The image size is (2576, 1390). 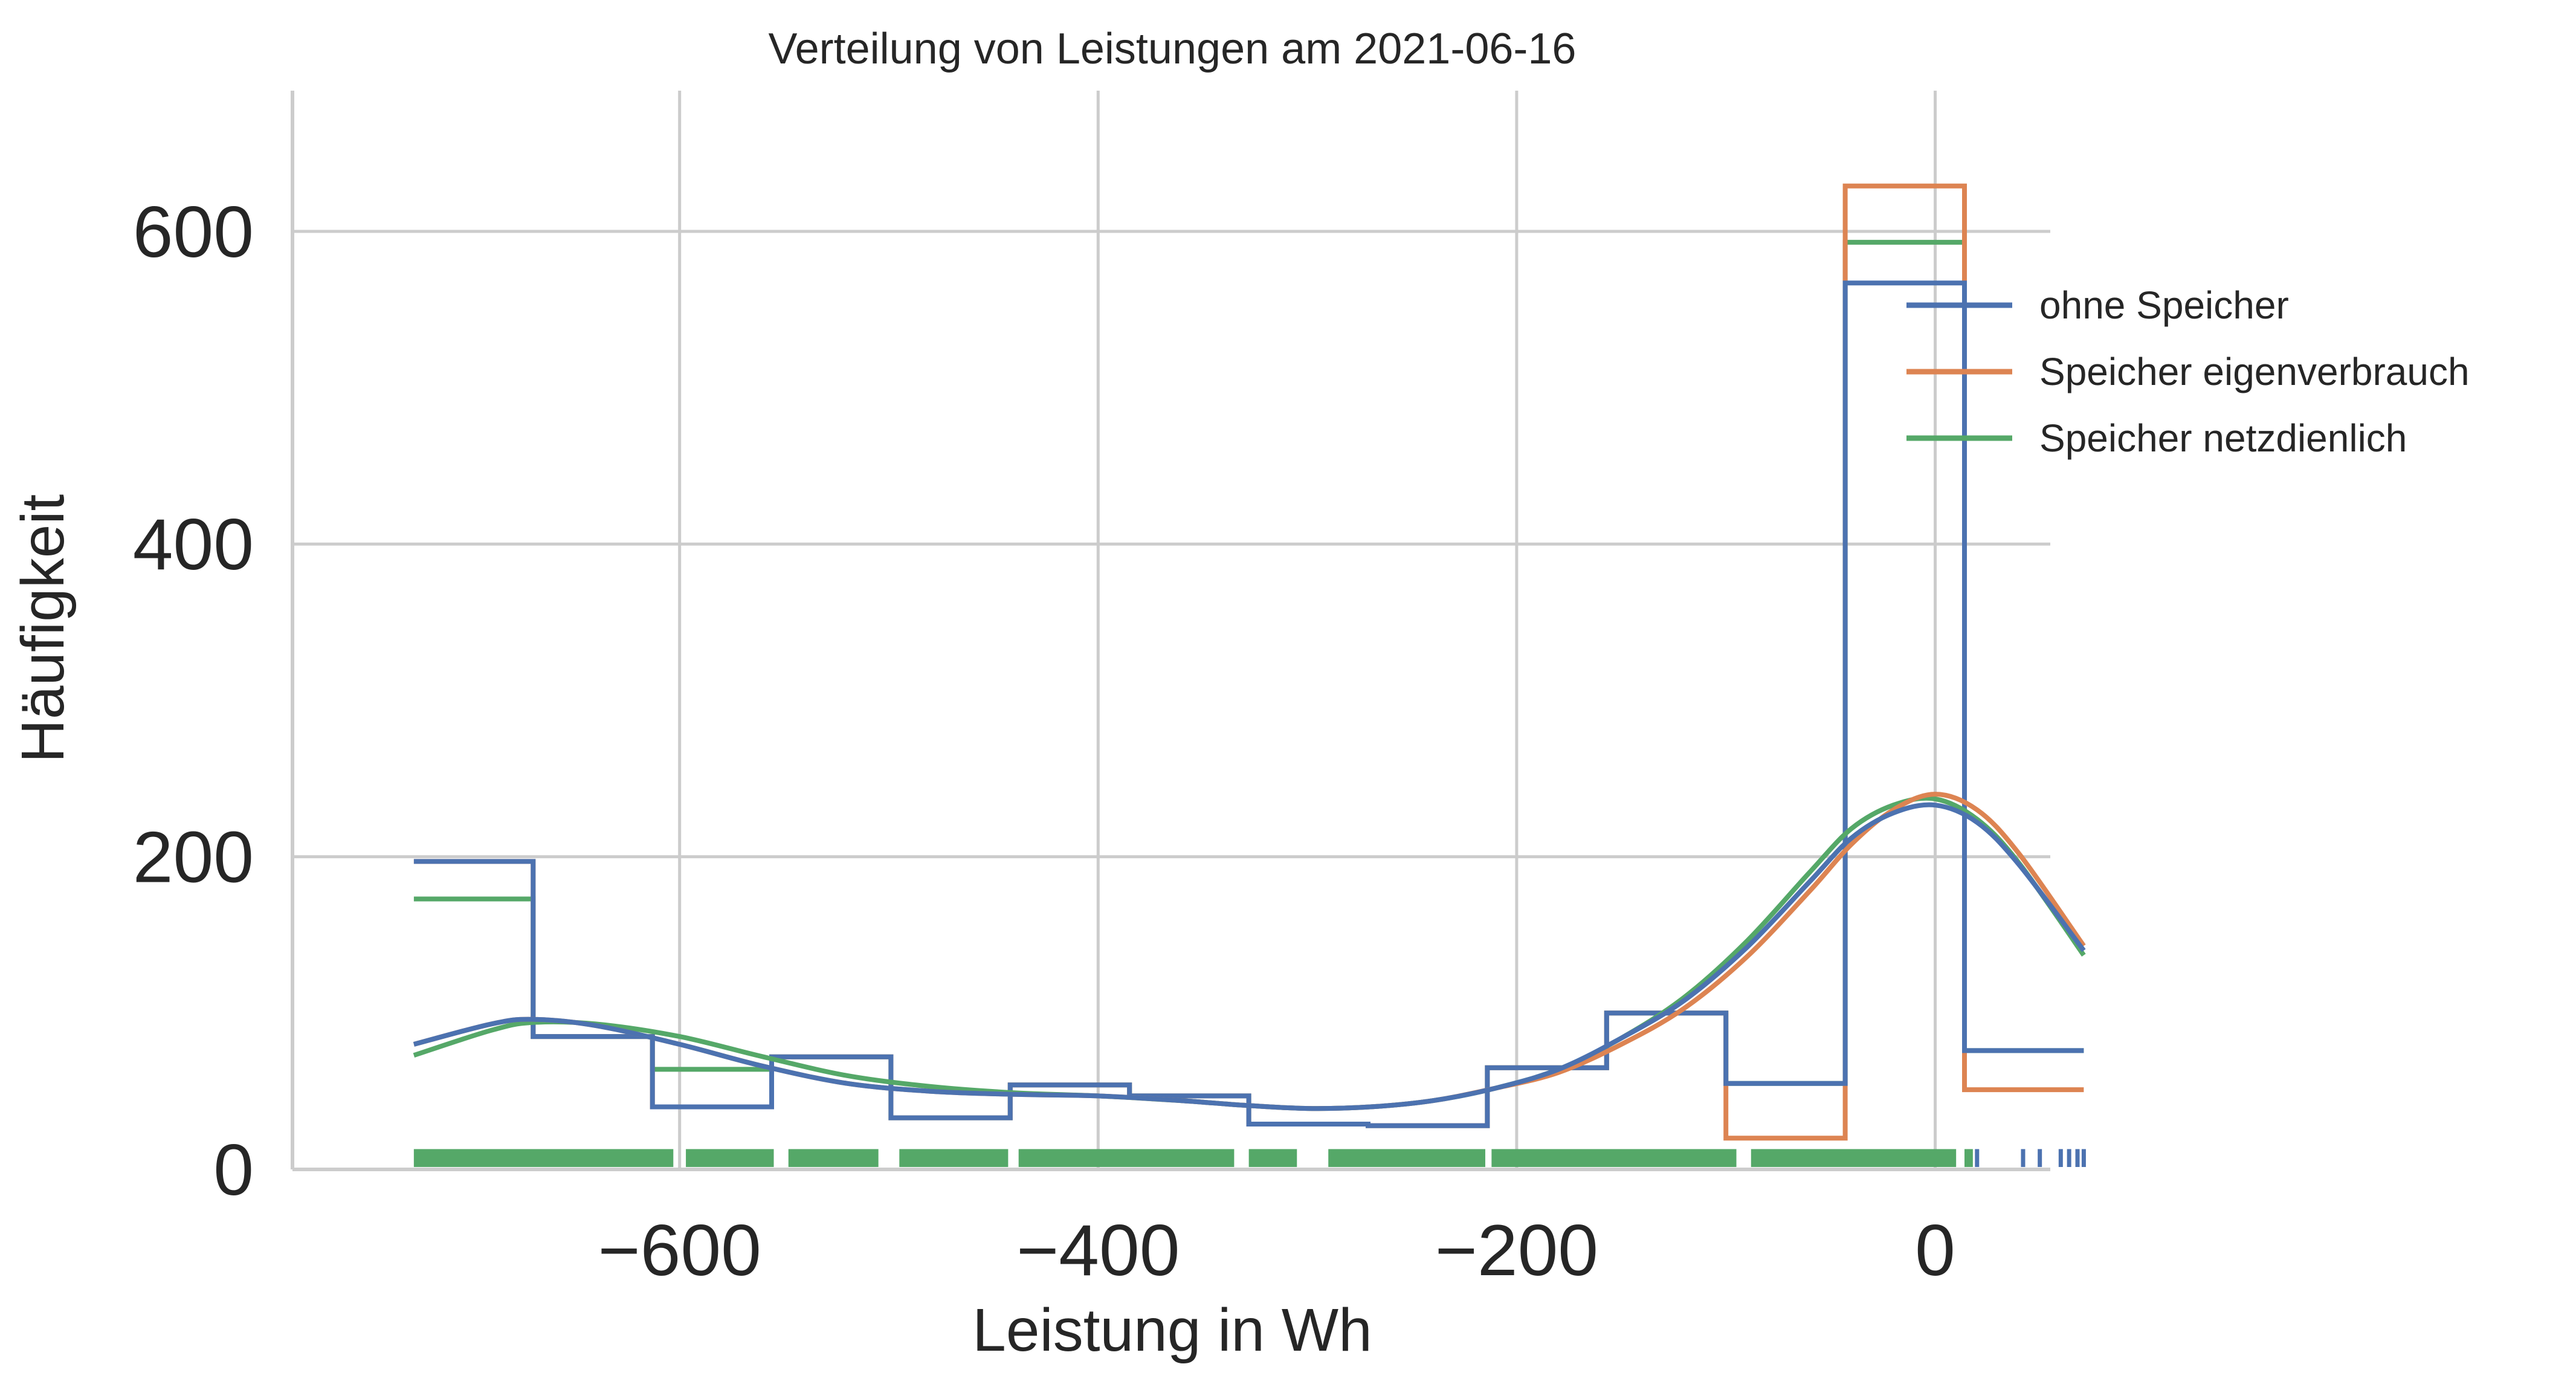 I want to click on y-tick-label: 400, so click(x=194, y=544).